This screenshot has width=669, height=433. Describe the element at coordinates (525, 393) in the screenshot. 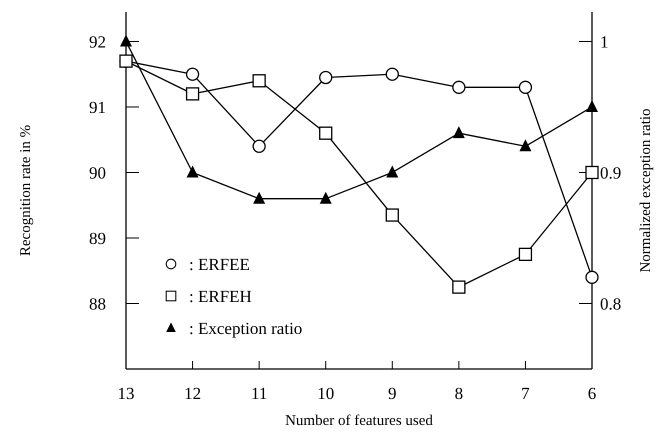

I see `x-tick-label: 7` at that location.